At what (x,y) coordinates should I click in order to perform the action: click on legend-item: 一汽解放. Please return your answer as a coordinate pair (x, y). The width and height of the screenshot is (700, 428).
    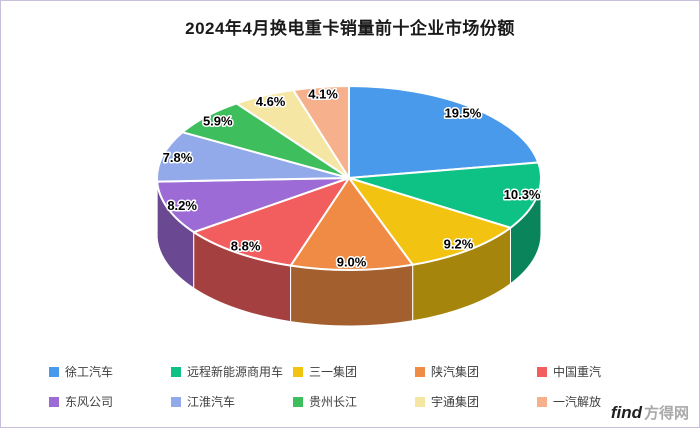
    Looking at the image, I should click on (598, 401).